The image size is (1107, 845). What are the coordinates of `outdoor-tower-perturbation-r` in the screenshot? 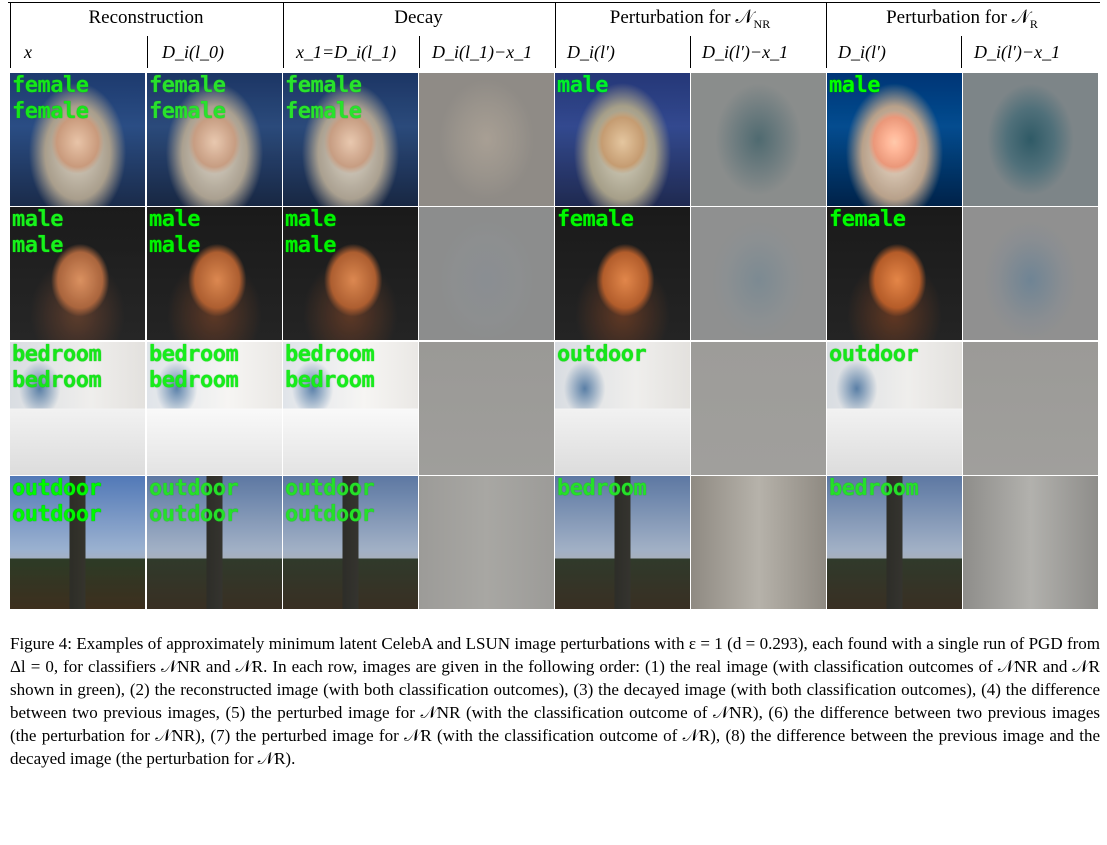 It's located at (1030, 542).